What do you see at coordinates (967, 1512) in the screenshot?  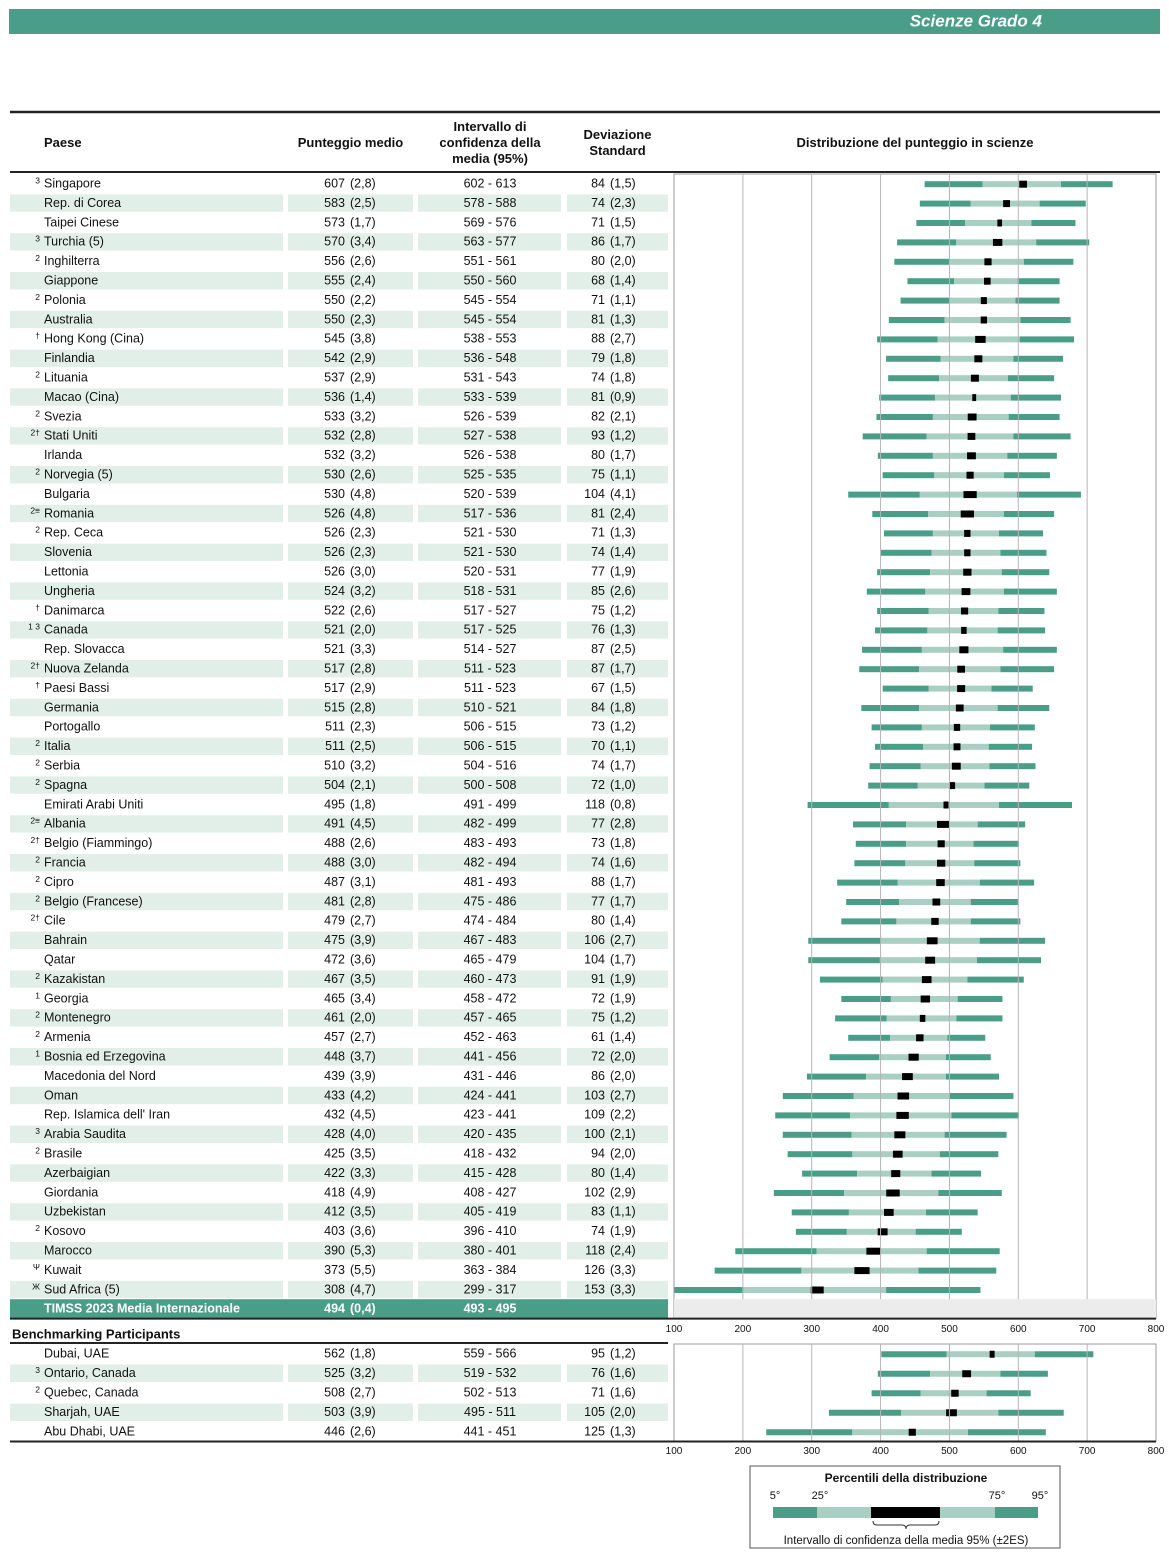 I see `legend-swatch` at bounding box center [967, 1512].